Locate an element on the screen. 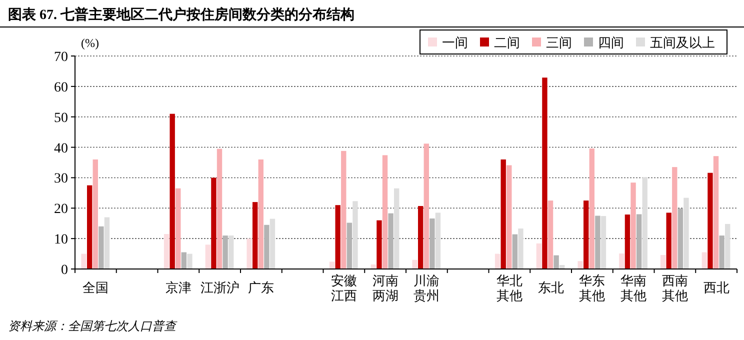 The width and height of the screenshot is (744, 340). y-axis-title: (%) is located at coordinates (90, 43).